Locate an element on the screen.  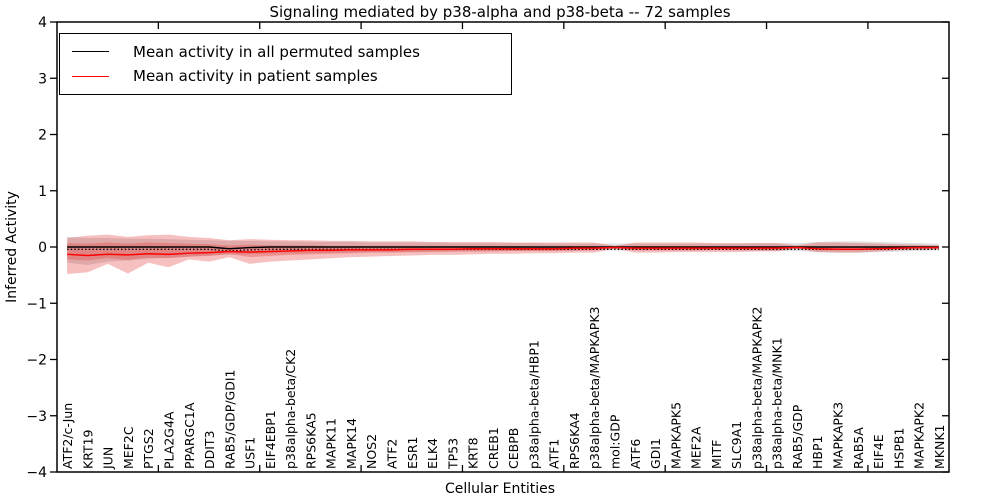
x-entity-label: ATF6 is located at coordinates (635, 454).